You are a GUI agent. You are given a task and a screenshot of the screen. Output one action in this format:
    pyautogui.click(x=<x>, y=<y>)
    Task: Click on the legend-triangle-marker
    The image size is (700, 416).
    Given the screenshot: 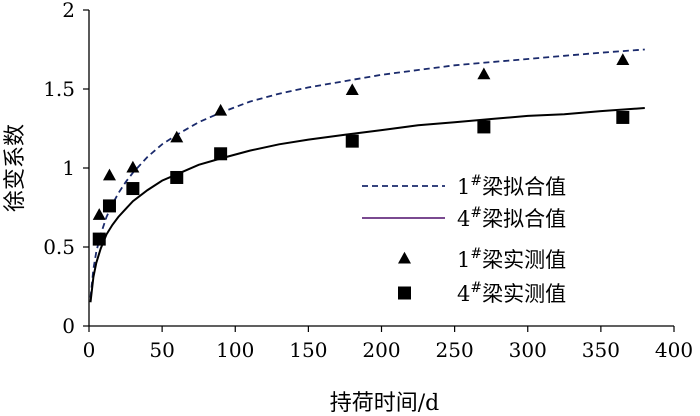 What is the action you would take?
    pyautogui.click(x=404, y=257)
    